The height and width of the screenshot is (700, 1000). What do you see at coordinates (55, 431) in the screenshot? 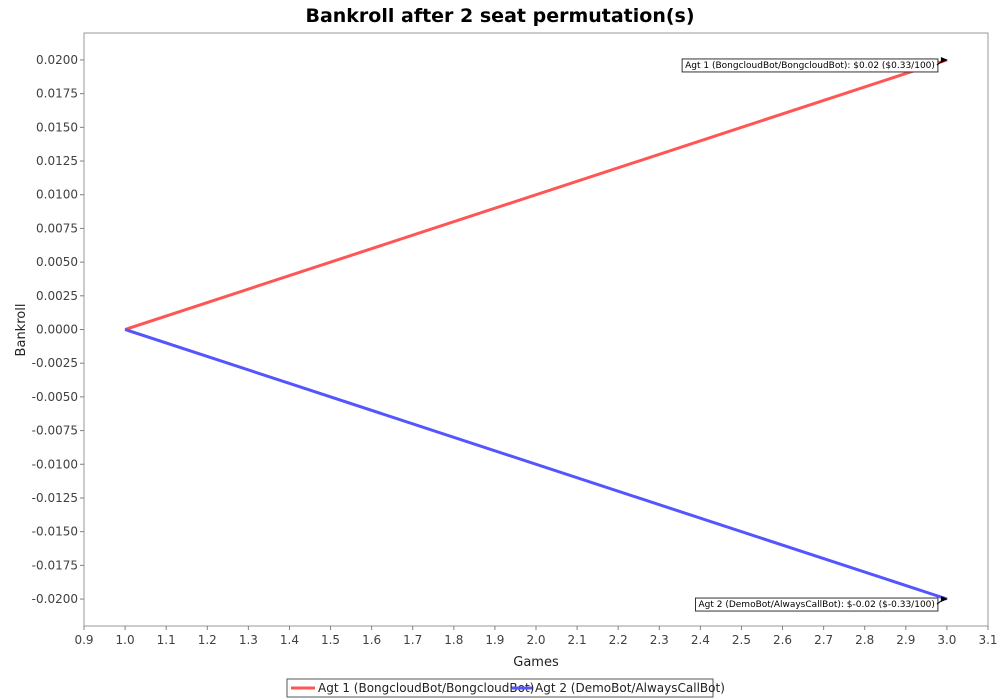
I see `y-tick-label: -0.0075` at bounding box center [55, 431].